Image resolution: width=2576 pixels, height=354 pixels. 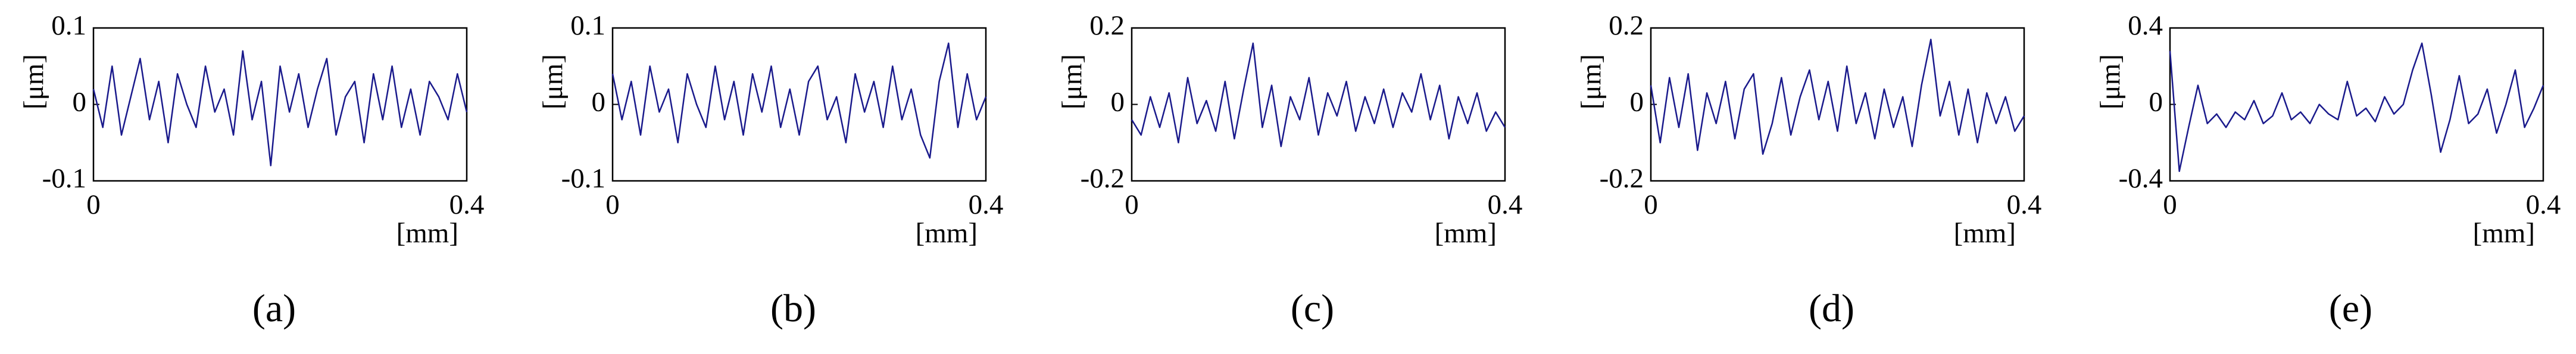 I want to click on y-tick-label: -0.4, so click(x=2141, y=178).